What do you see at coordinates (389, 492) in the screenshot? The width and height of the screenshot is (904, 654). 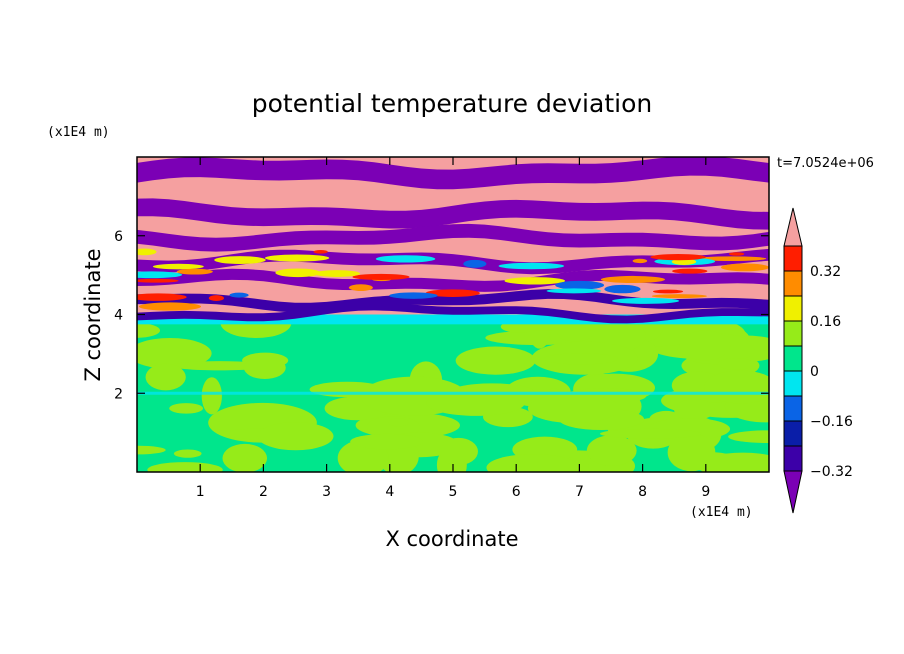 I see `x-tick-label: 4` at bounding box center [389, 492].